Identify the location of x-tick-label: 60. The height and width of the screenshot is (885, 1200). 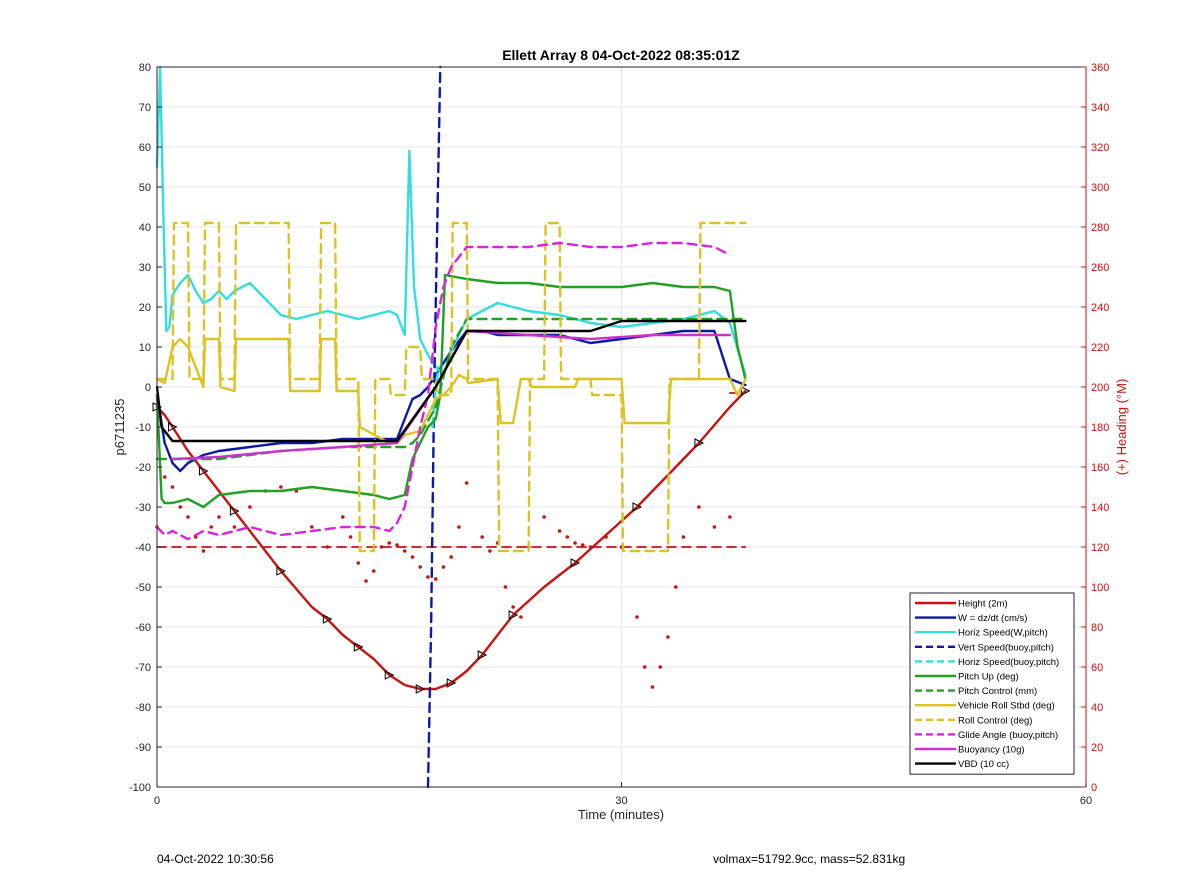
(1086, 801).